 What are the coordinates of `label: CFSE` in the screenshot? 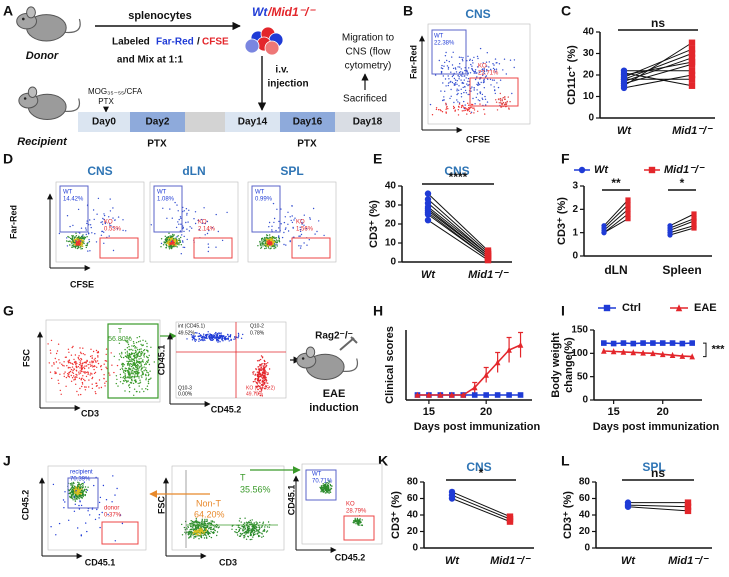 It's located at (478, 139).